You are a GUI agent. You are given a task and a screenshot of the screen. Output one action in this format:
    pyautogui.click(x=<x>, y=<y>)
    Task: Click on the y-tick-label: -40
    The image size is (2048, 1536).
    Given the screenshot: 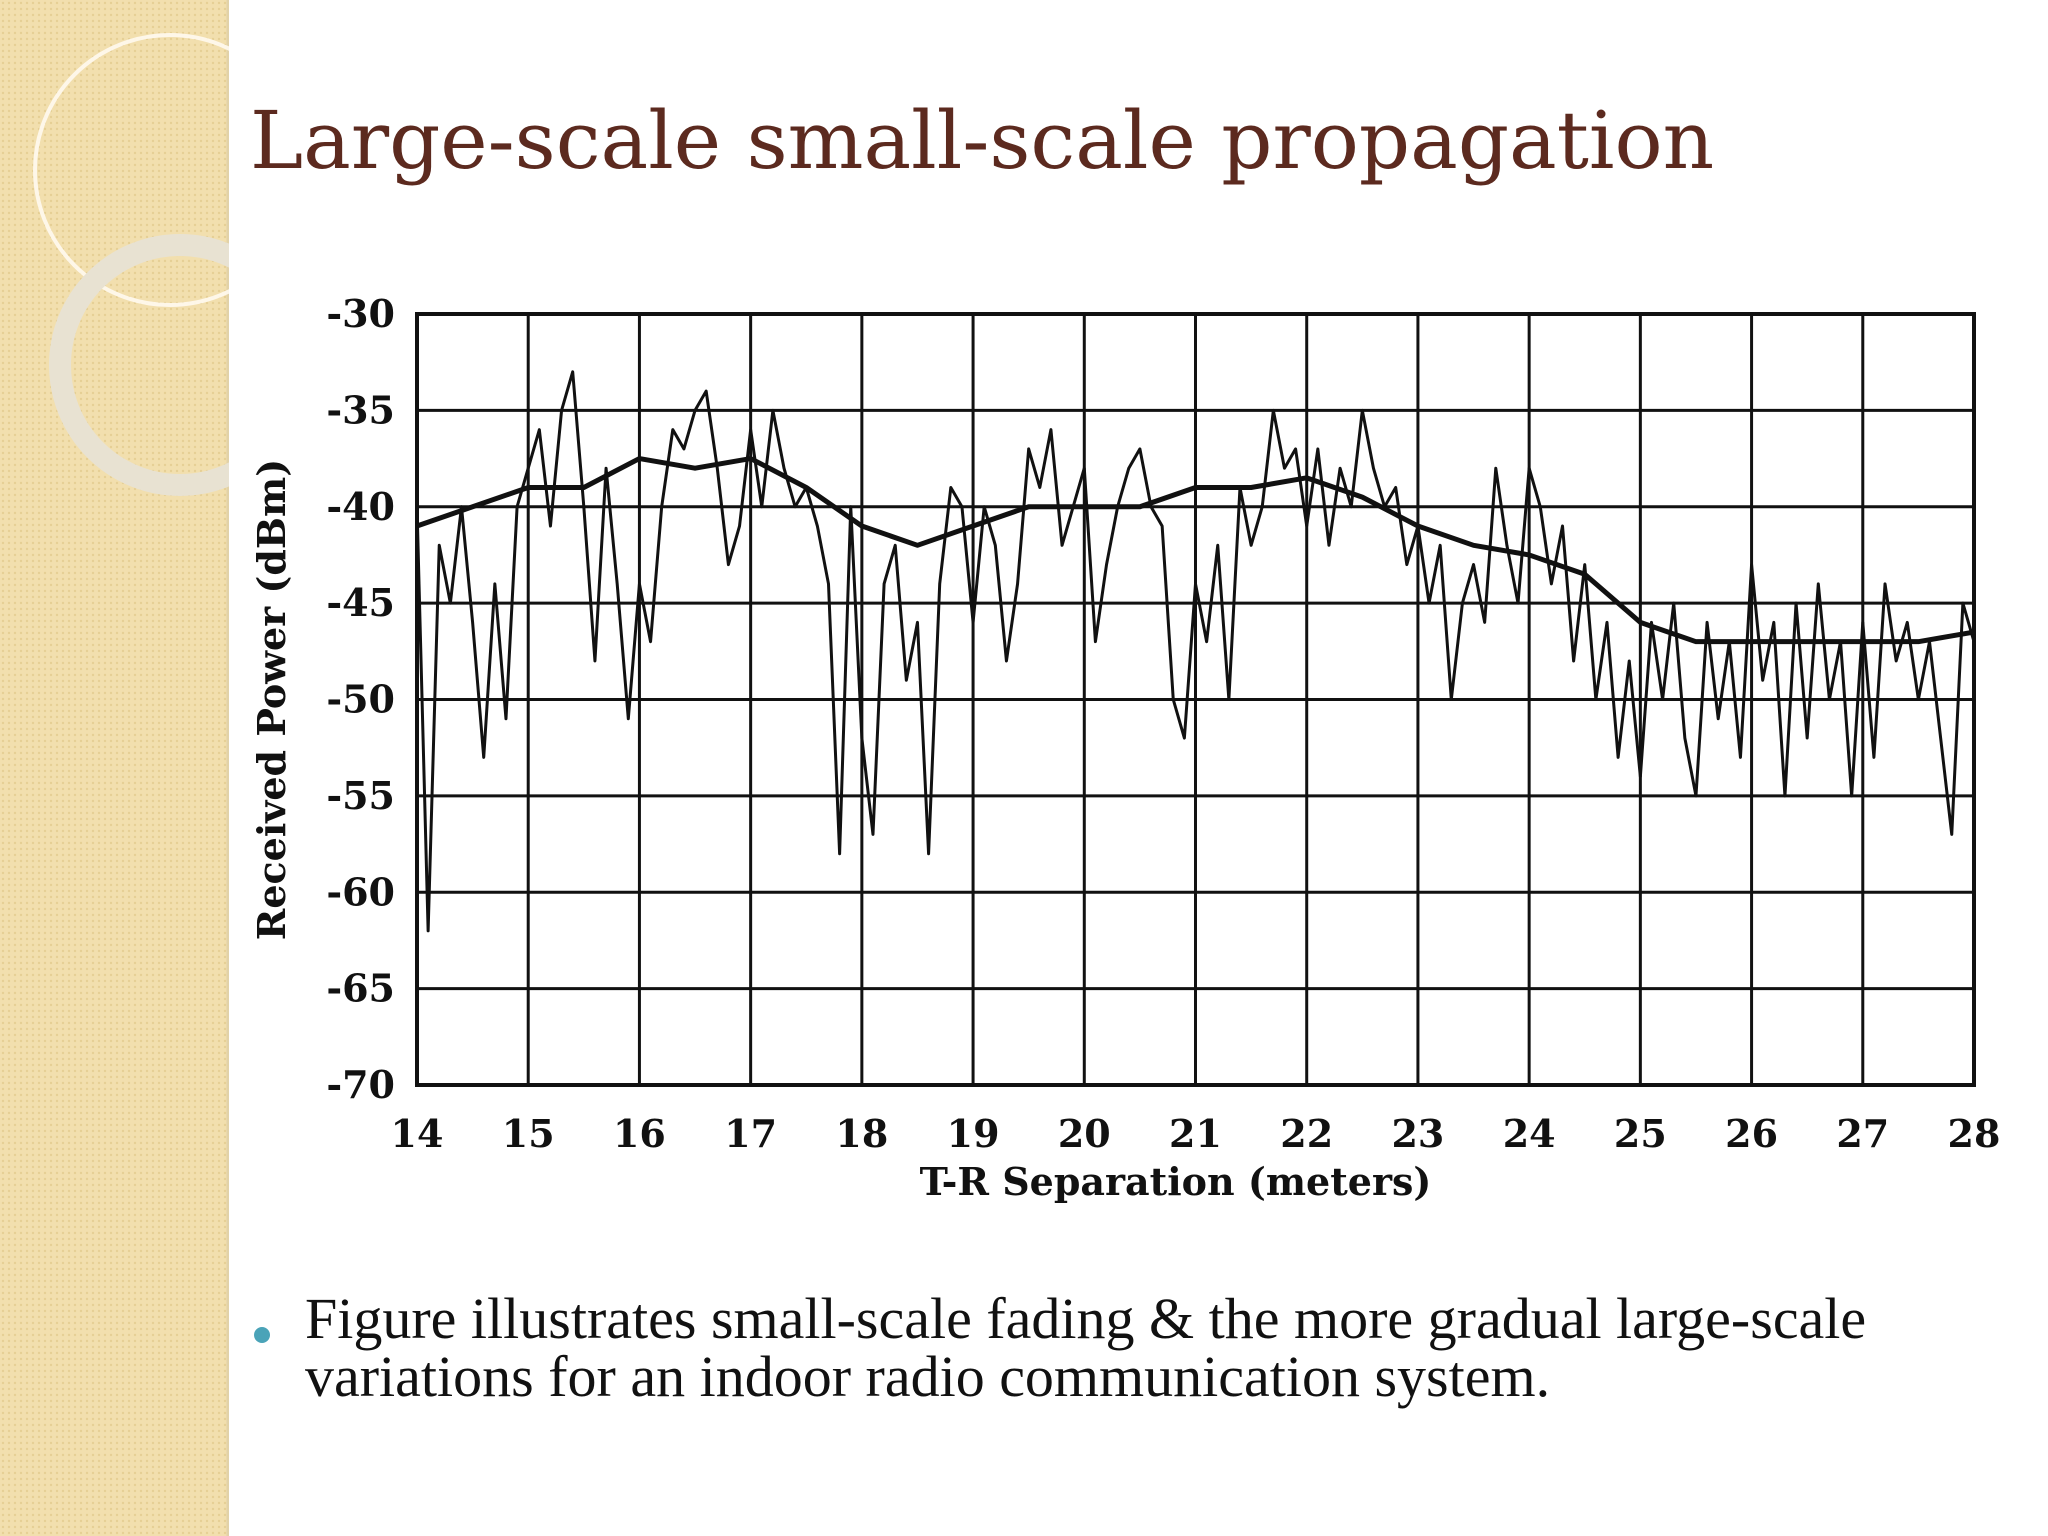 What is the action you would take?
    pyautogui.click(x=360, y=506)
    